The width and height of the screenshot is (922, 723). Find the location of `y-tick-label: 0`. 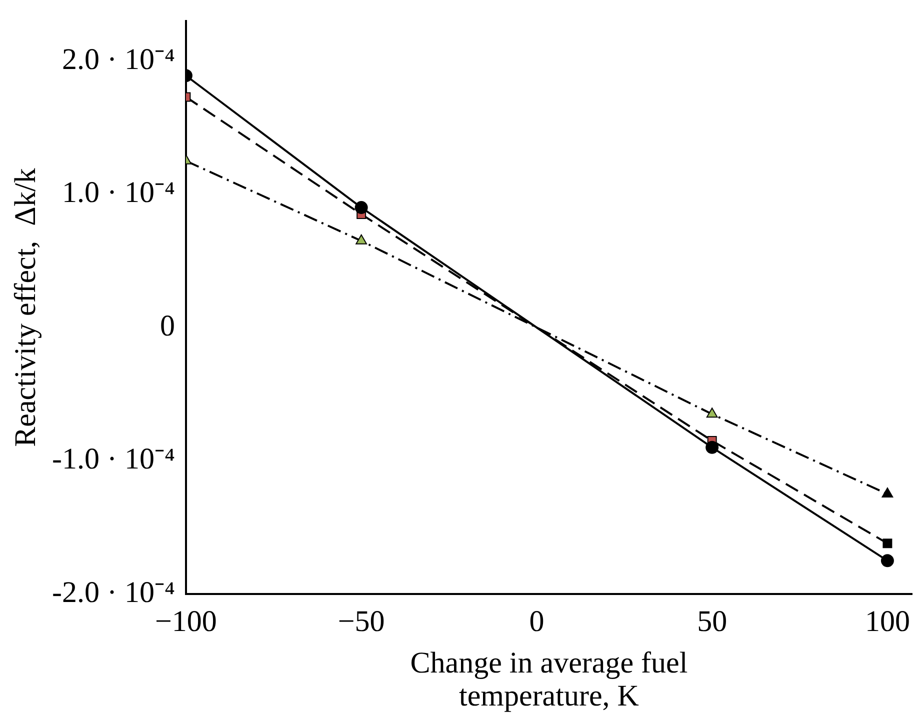

y-tick-label: 0 is located at coordinates (167, 325).